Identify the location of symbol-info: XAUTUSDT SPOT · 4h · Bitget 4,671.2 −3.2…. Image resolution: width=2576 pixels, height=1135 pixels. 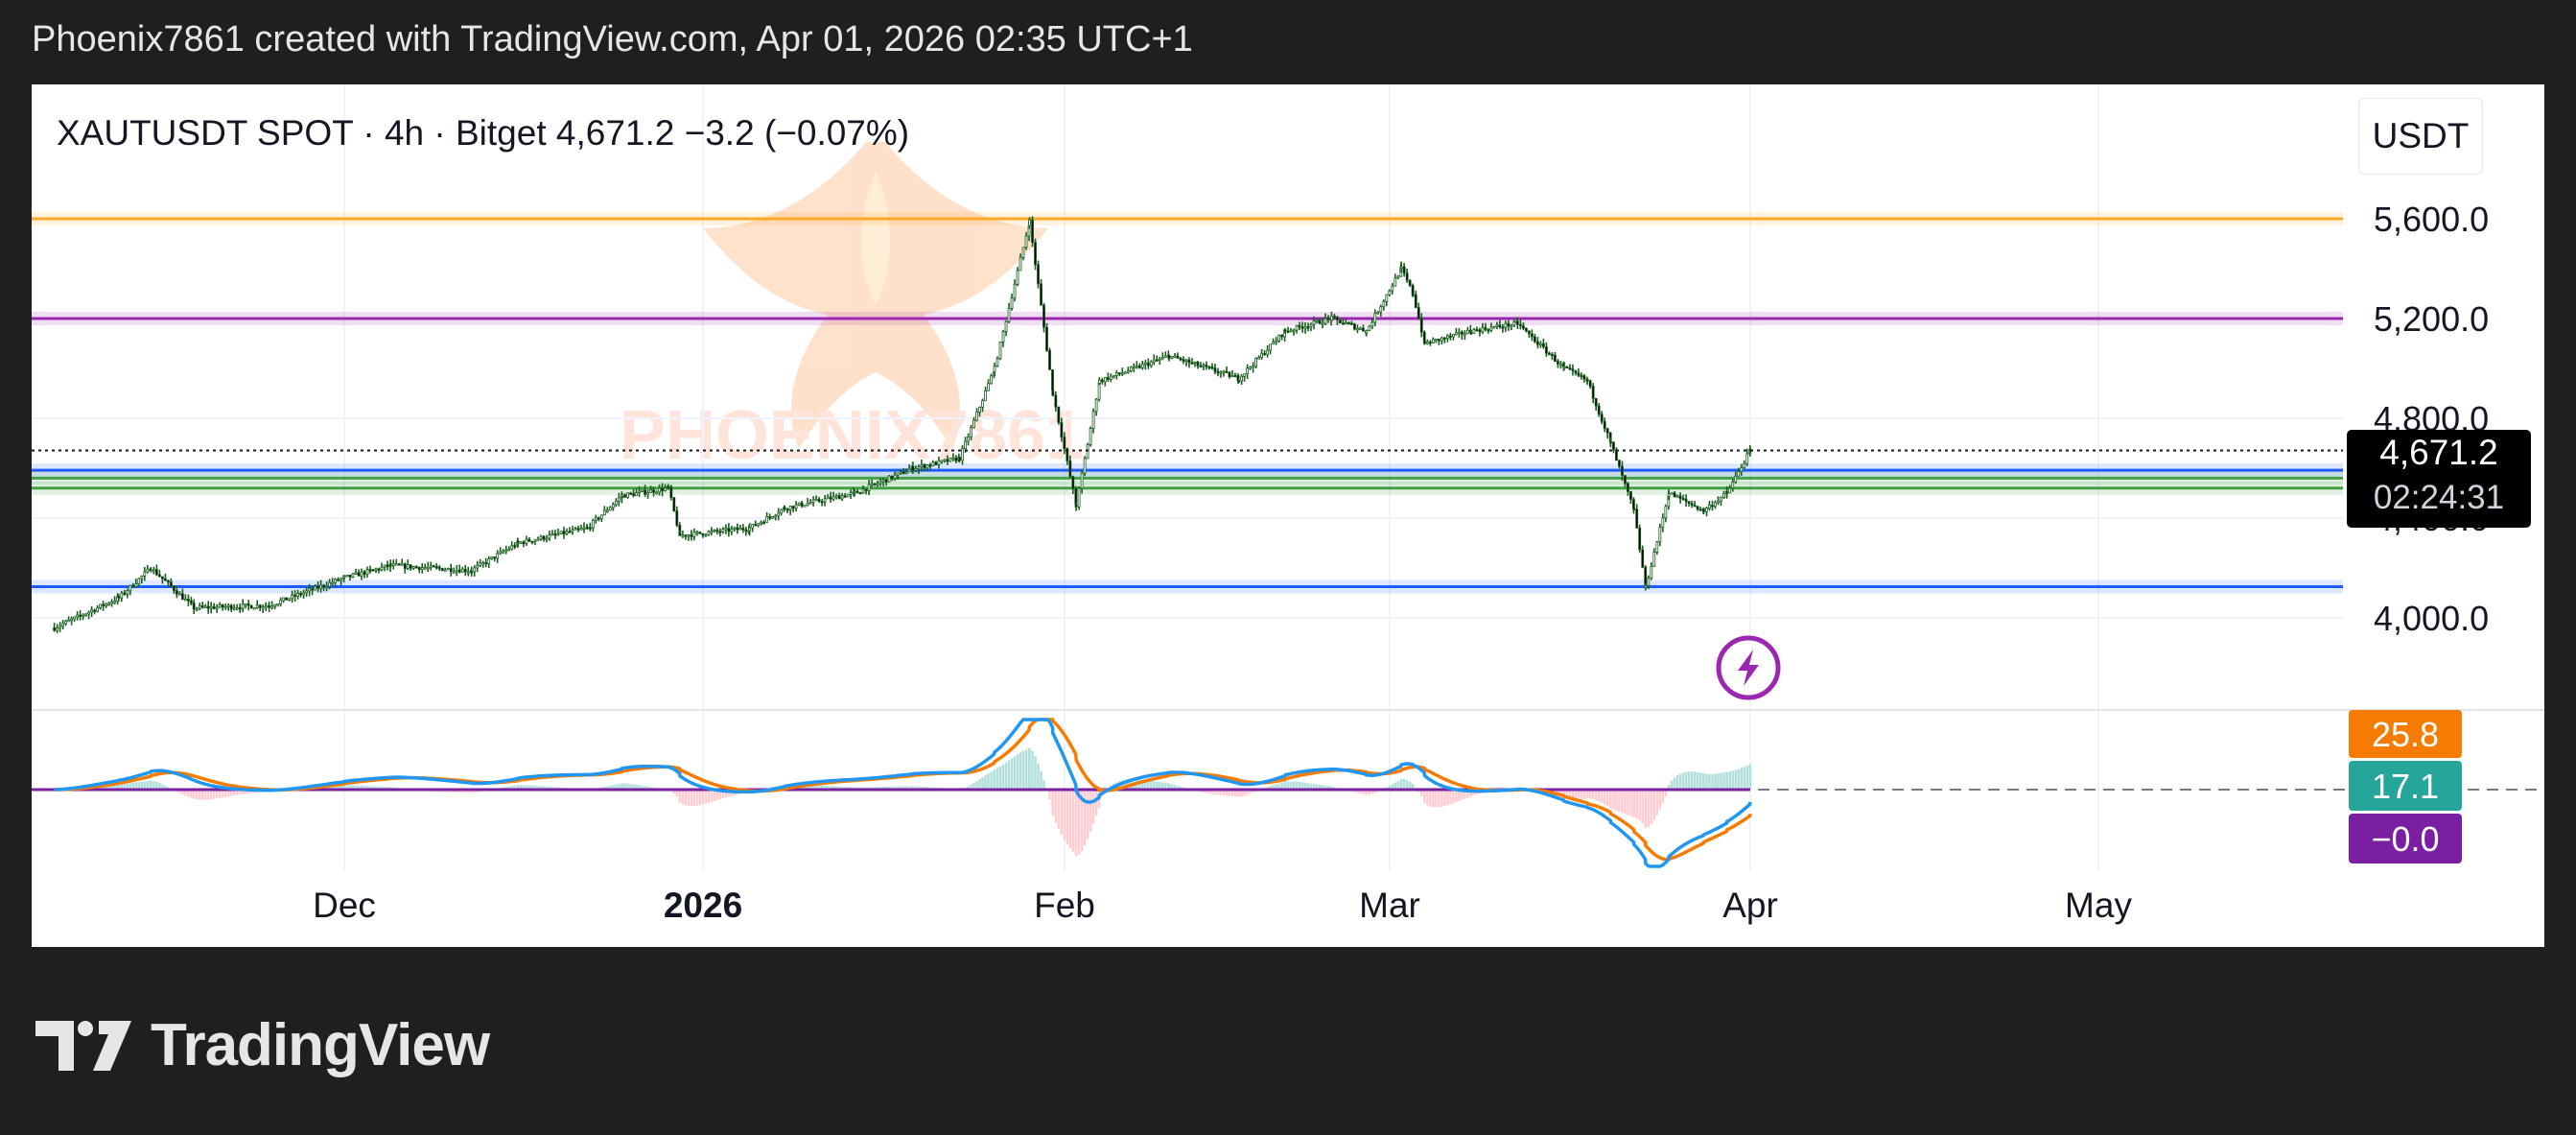
(483, 133).